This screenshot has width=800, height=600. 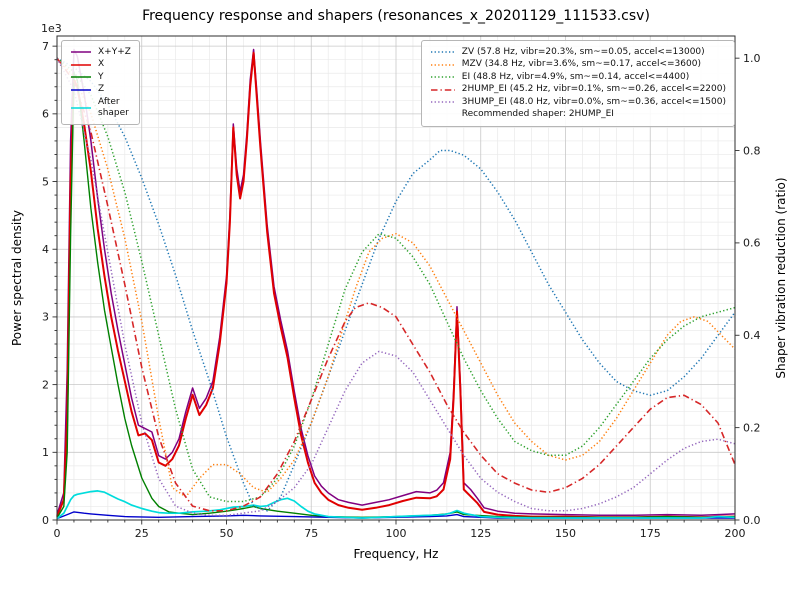 I want to click on y-left-tick-label: 4, so click(x=45, y=249).